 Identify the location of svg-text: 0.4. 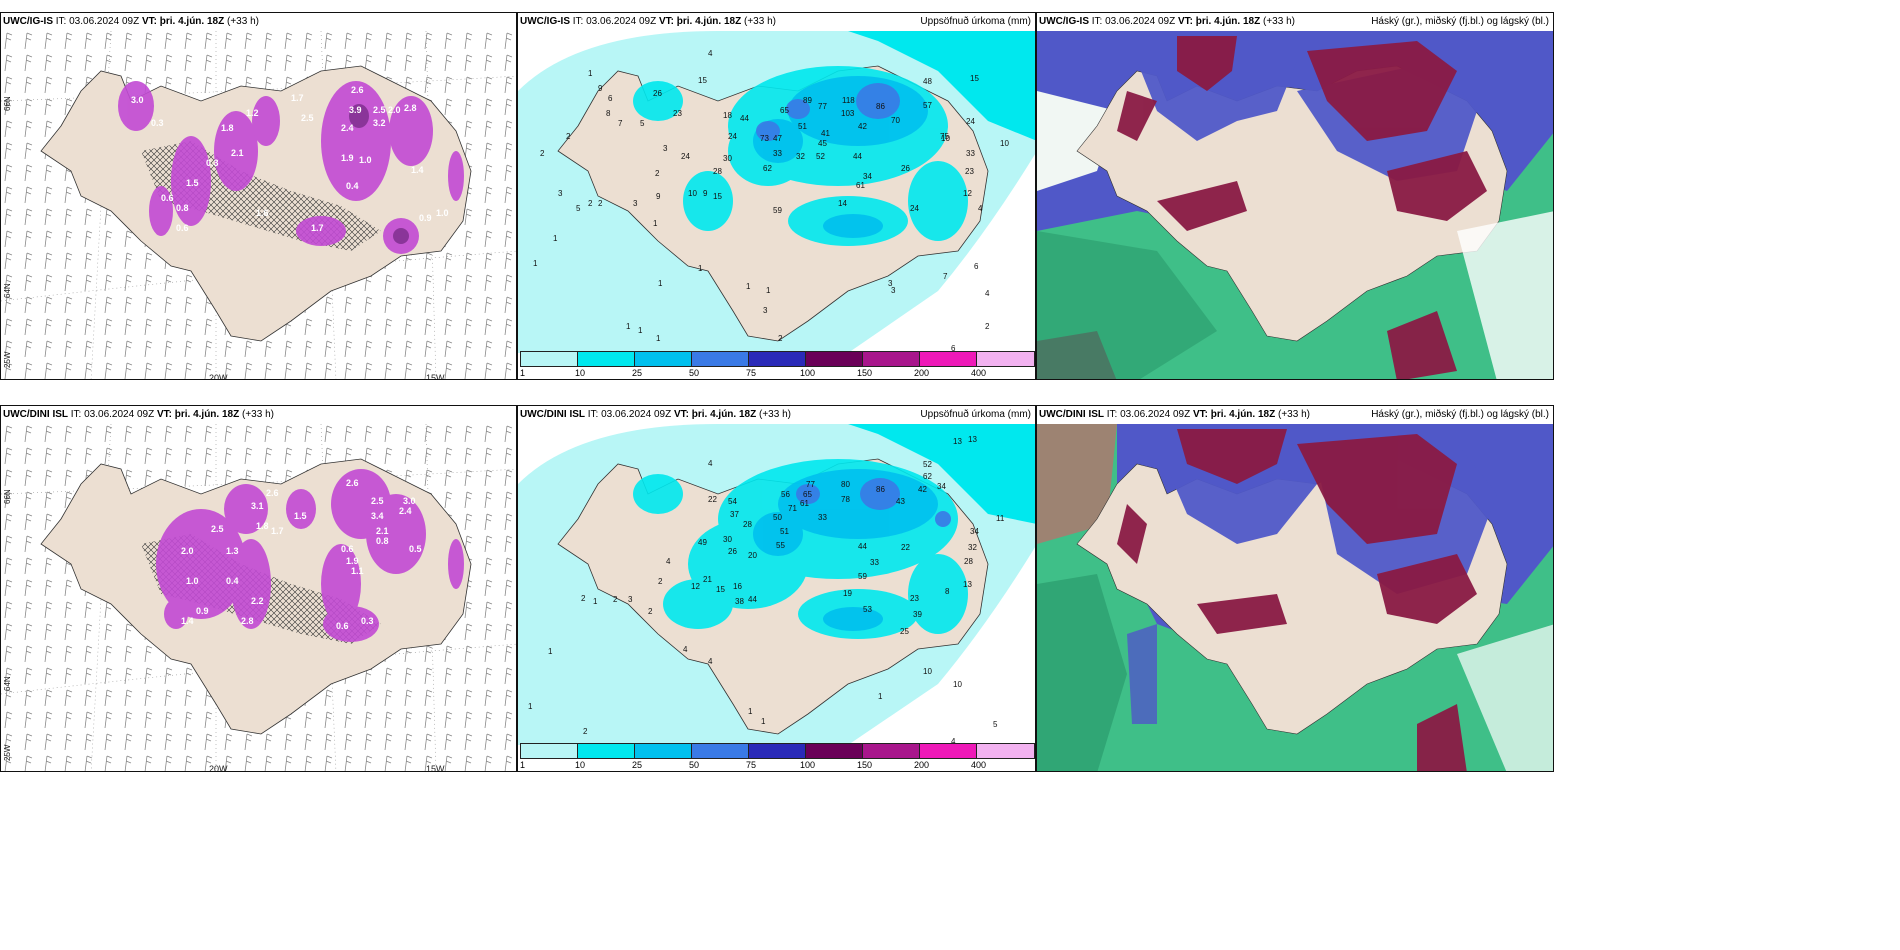
(352, 186).